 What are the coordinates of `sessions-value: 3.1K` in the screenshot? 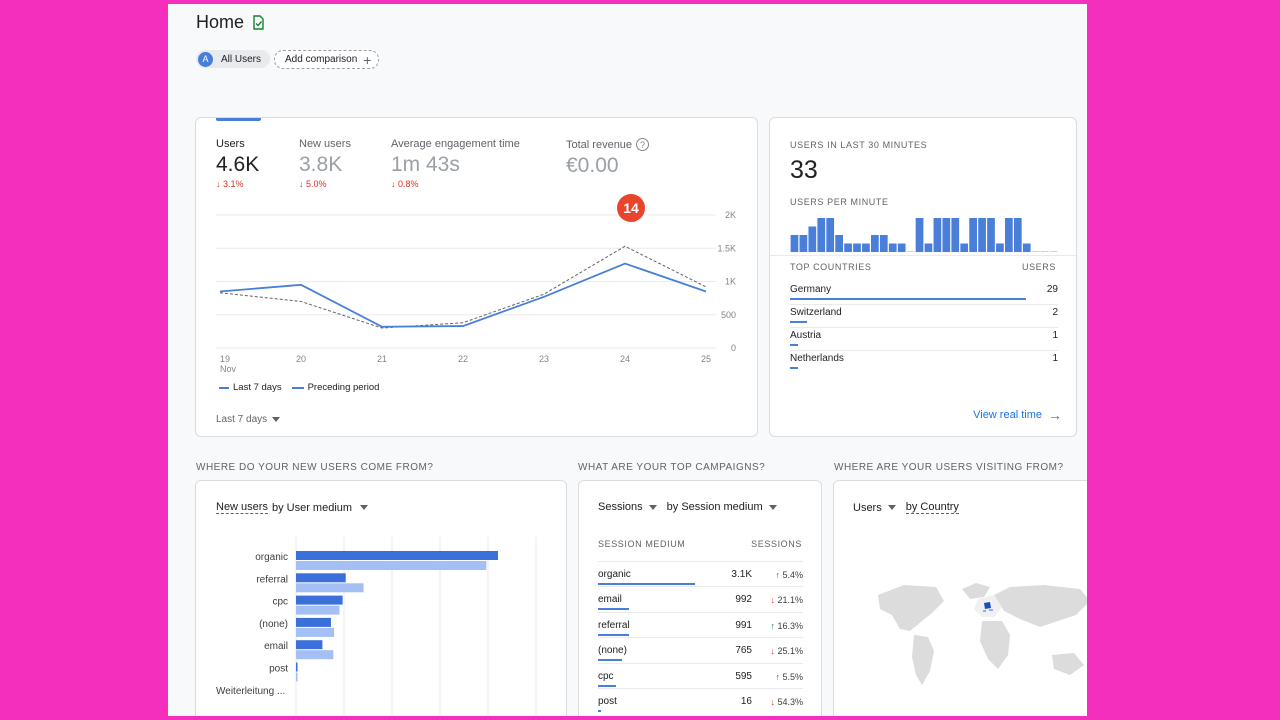 It's located at (741, 574).